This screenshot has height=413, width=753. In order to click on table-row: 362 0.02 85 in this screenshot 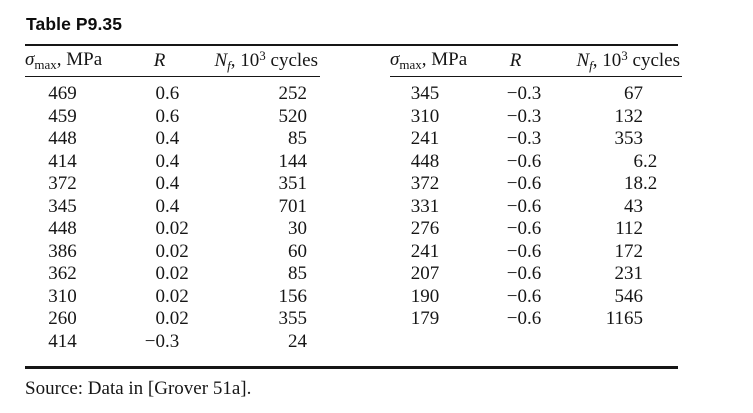, I will do `click(172, 274)`.